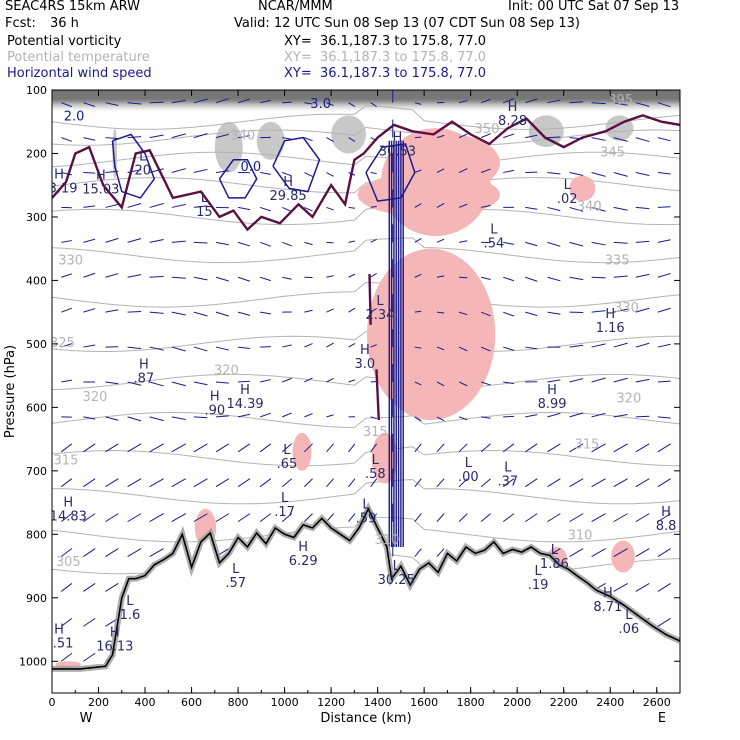  What do you see at coordinates (20, 23) in the screenshot?
I see `fcst-label: Fcst:` at bounding box center [20, 23].